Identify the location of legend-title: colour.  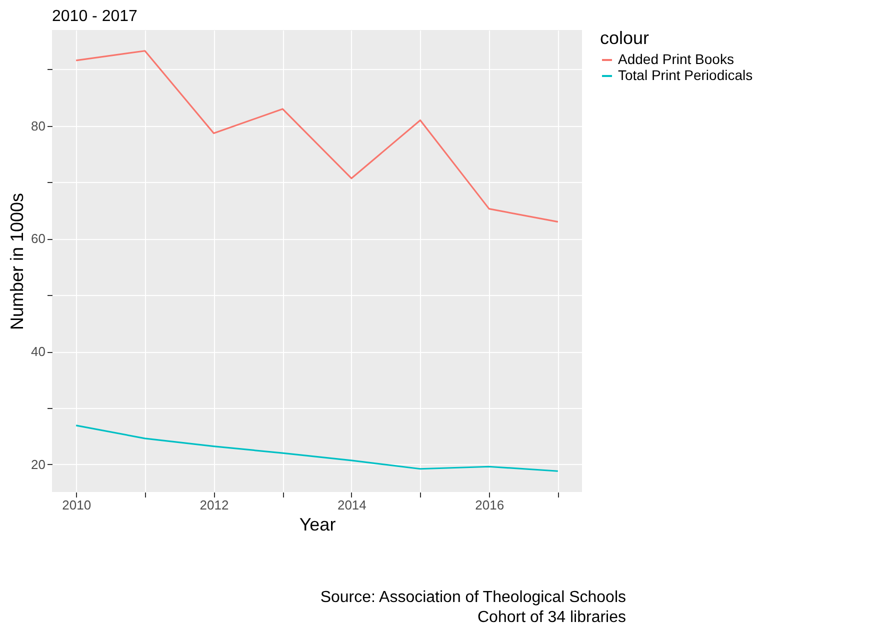
(625, 38).